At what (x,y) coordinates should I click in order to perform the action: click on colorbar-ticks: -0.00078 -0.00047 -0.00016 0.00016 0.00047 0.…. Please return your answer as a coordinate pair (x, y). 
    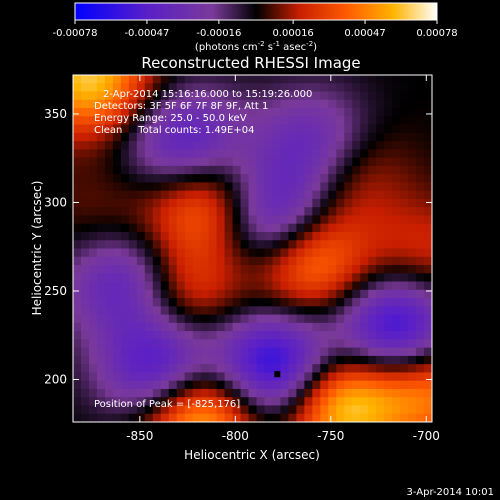
    Looking at the image, I should click on (255, 29).